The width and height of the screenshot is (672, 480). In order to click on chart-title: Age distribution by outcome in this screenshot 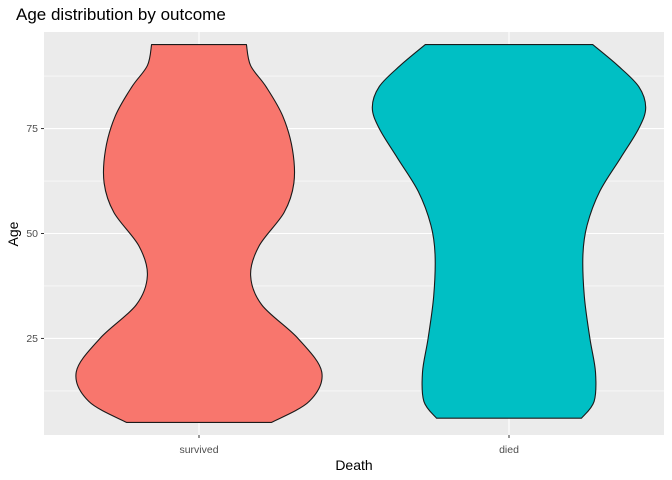, I will do `click(121, 14)`.